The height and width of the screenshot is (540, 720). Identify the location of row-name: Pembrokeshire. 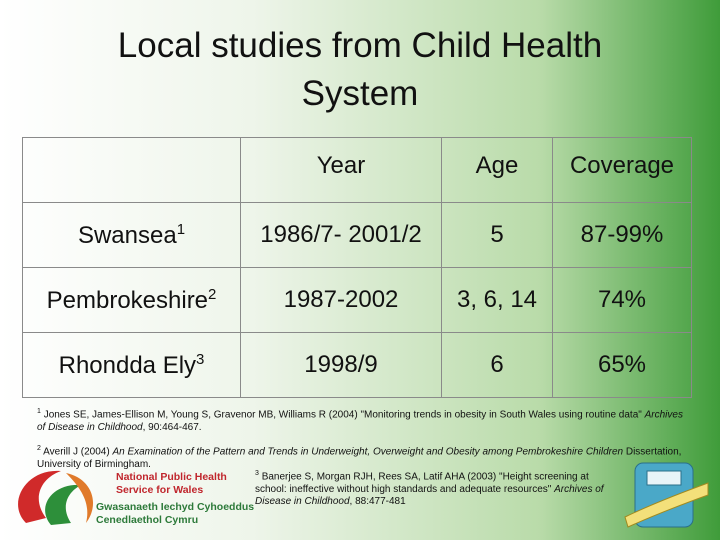
(127, 300).